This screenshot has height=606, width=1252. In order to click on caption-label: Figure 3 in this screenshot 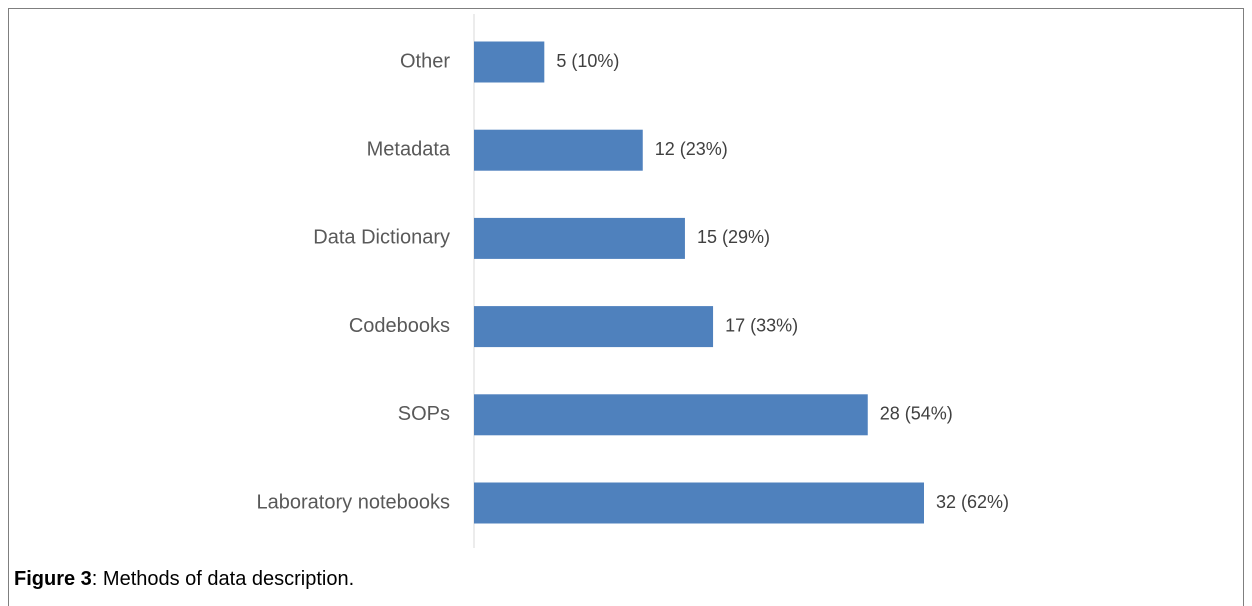, I will do `click(53, 579)`.